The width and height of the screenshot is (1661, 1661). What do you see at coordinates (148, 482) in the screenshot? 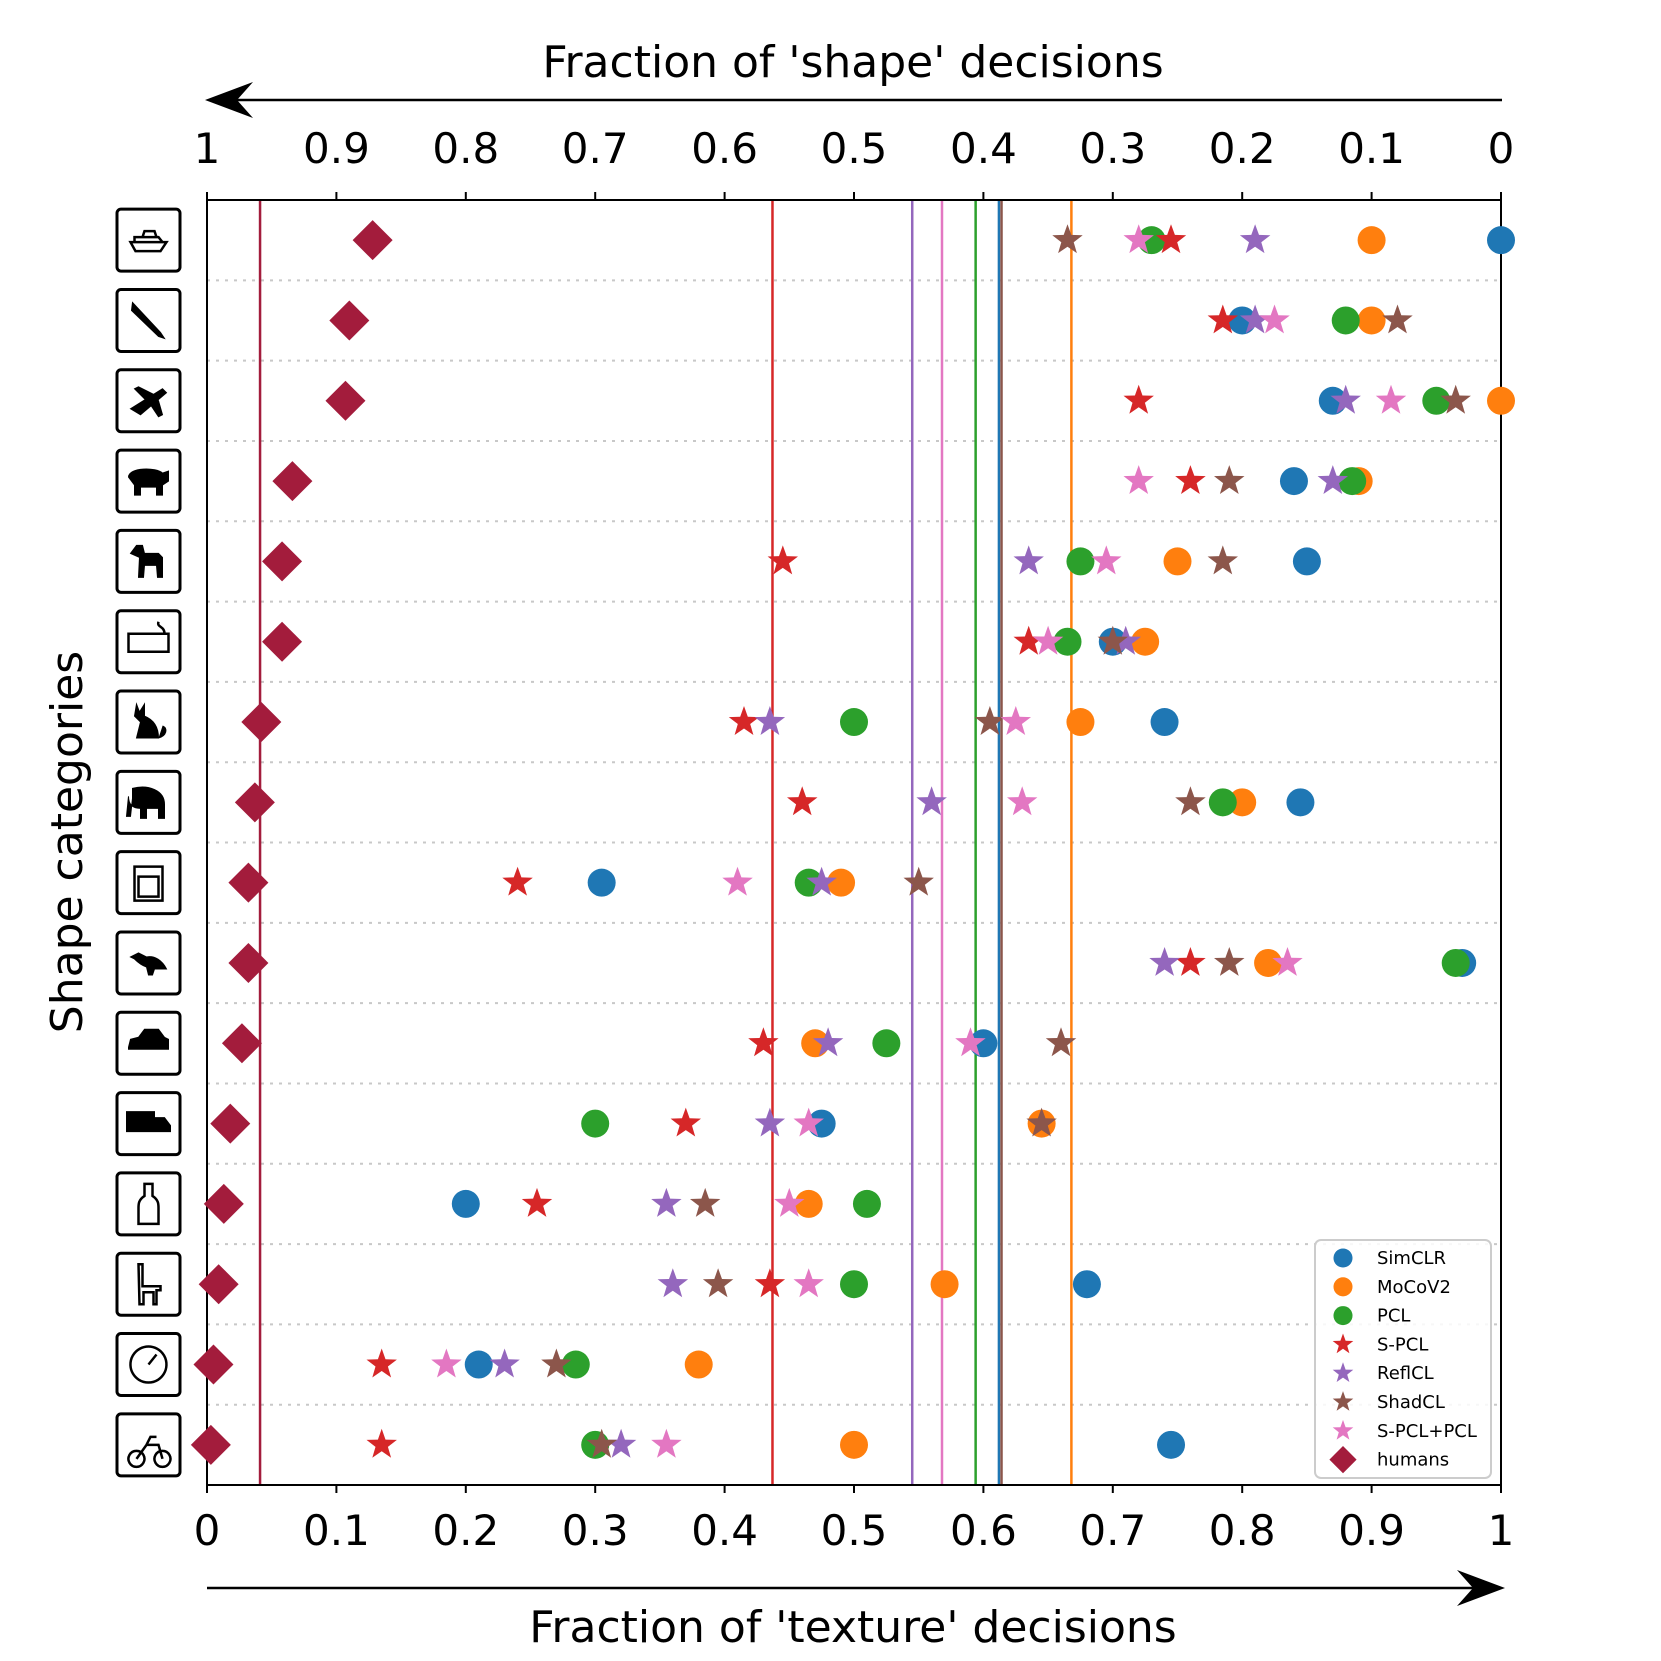
I see `bear-glyph` at bounding box center [148, 482].